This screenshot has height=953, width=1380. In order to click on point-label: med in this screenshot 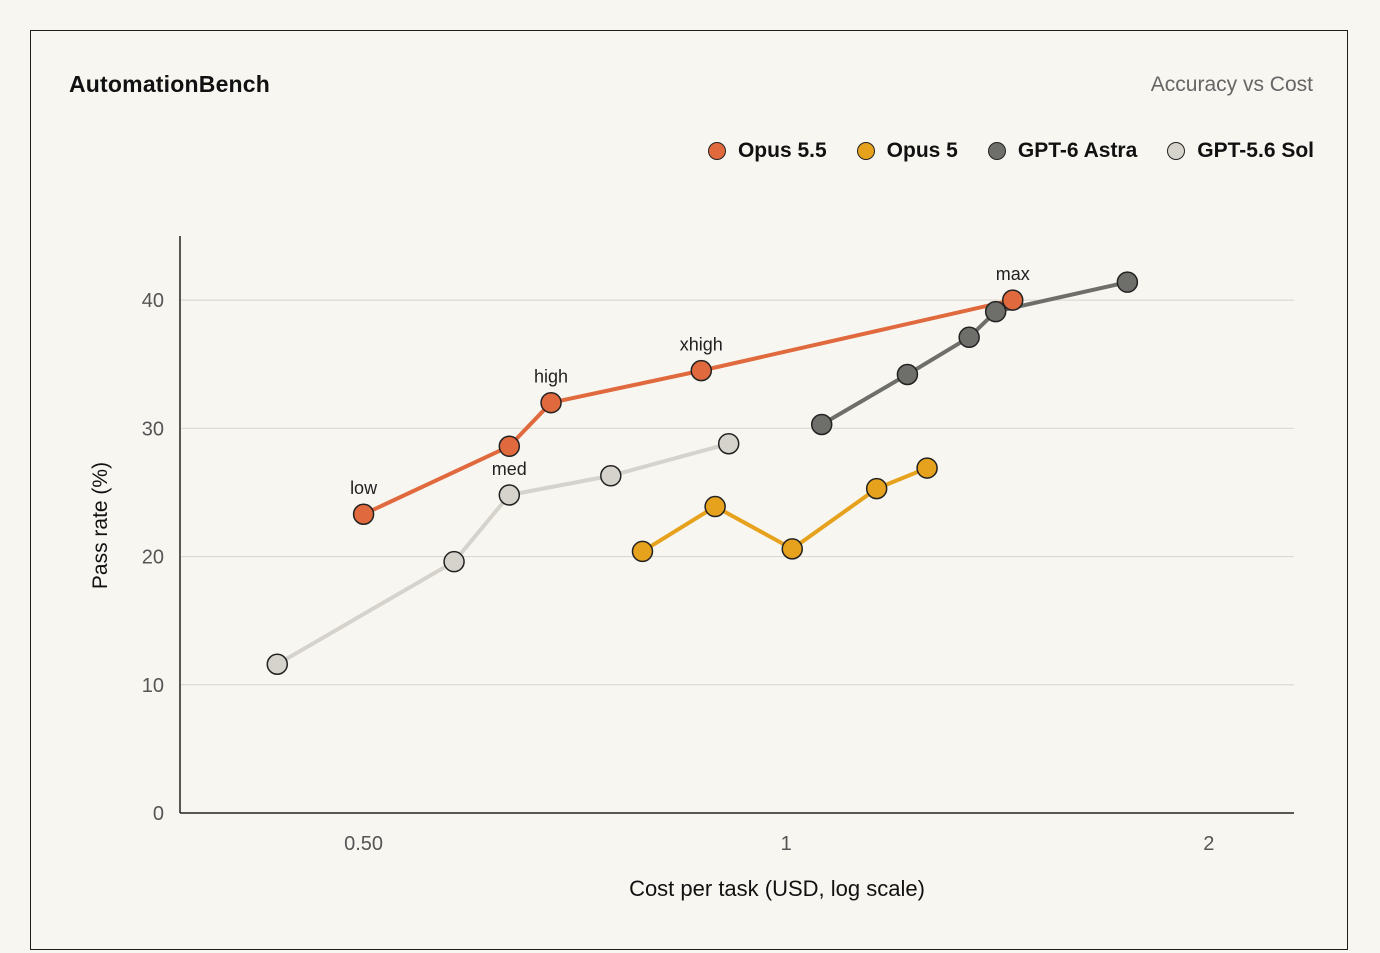, I will do `click(509, 469)`.